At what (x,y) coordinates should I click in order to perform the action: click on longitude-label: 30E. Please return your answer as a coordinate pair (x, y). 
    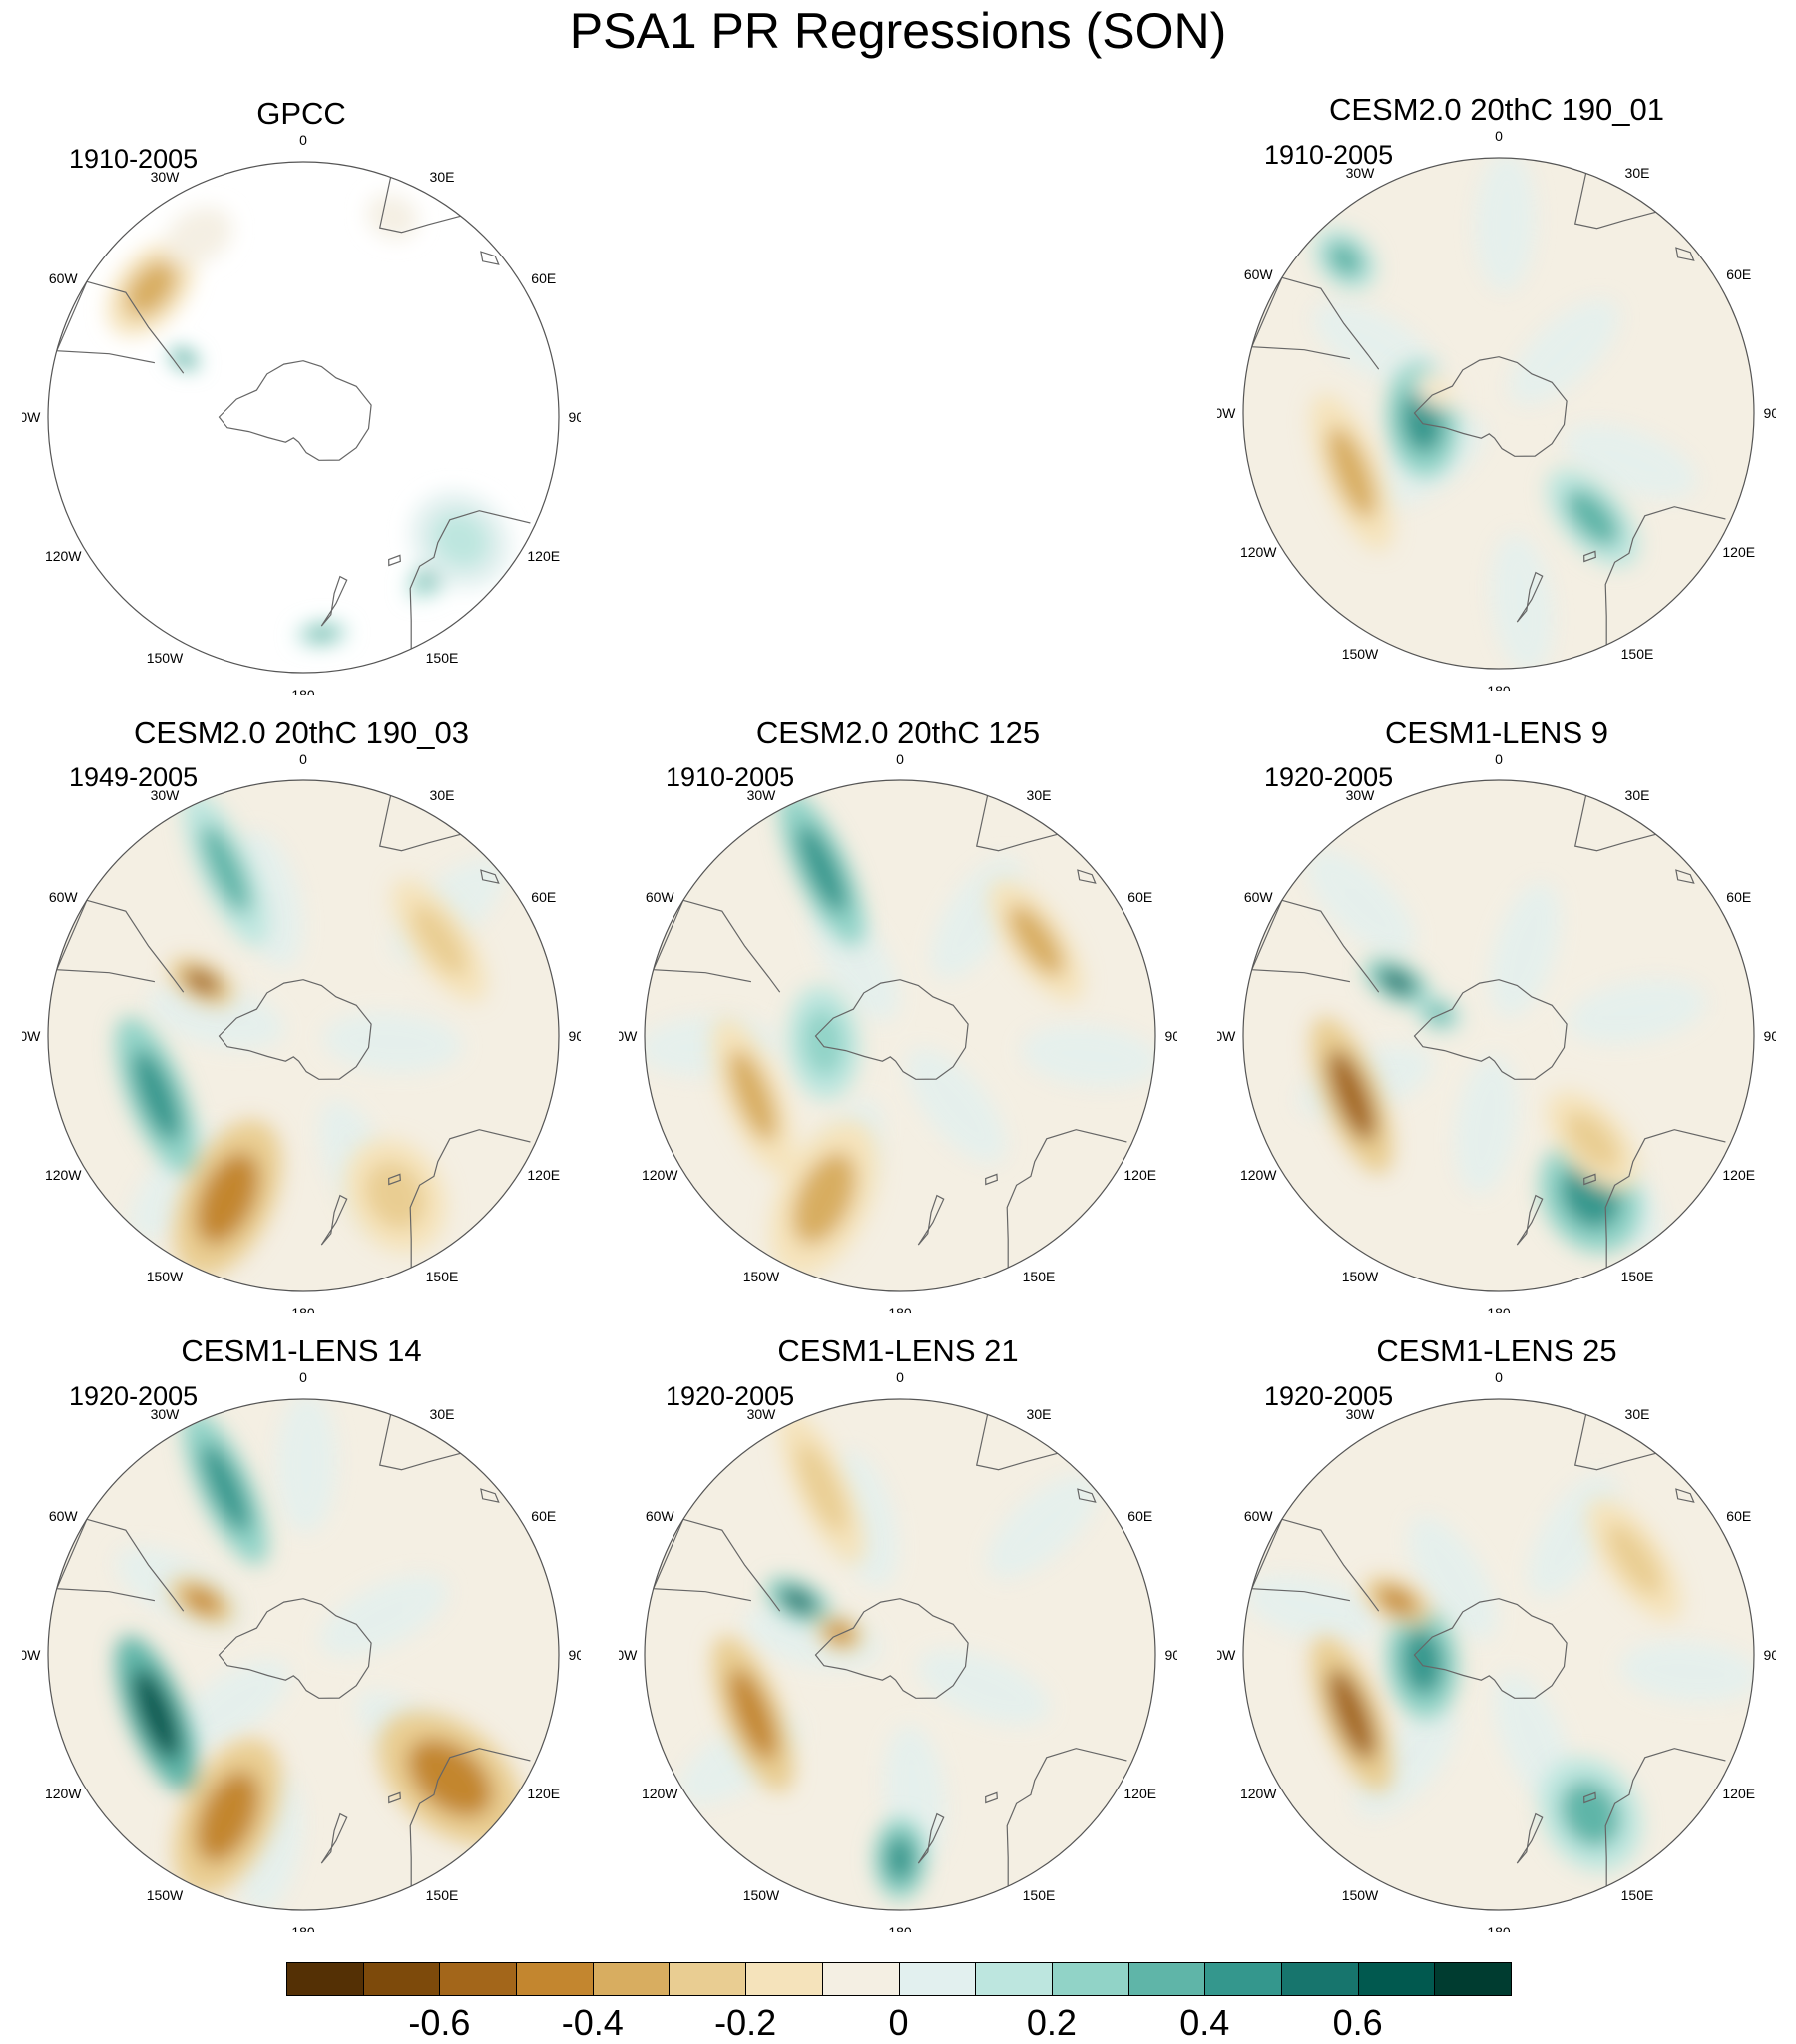
    Looking at the image, I should click on (442, 177).